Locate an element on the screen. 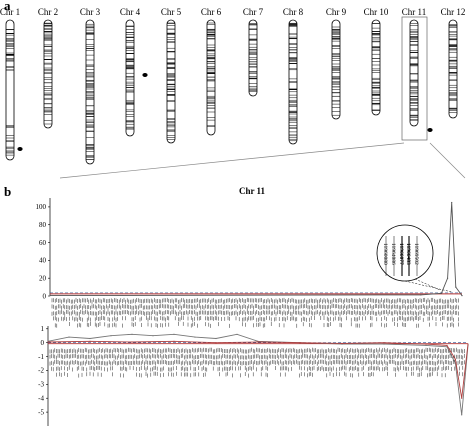 The width and height of the screenshot is (474, 448). chromosome-11: Chr 11 is located at coordinates (417, 74).